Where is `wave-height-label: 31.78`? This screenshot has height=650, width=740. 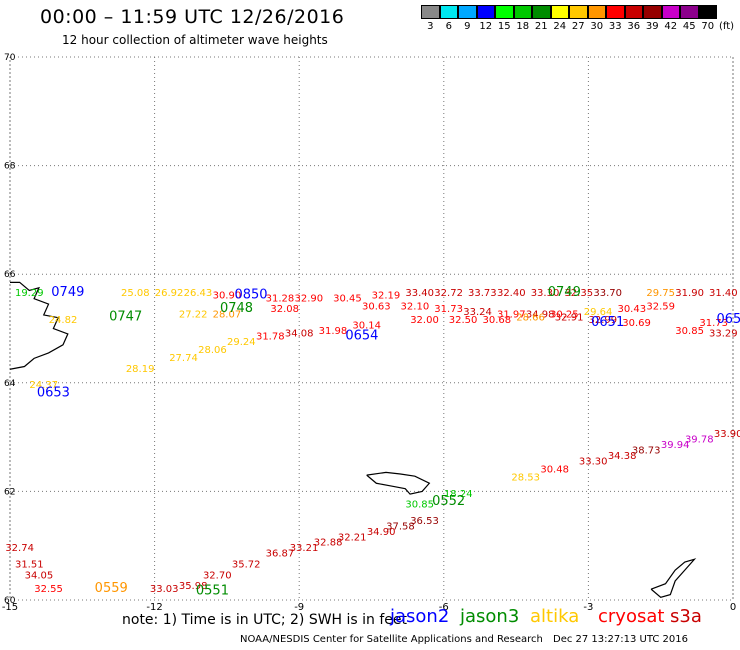
wave-height-label: 31.78 is located at coordinates (270, 336).